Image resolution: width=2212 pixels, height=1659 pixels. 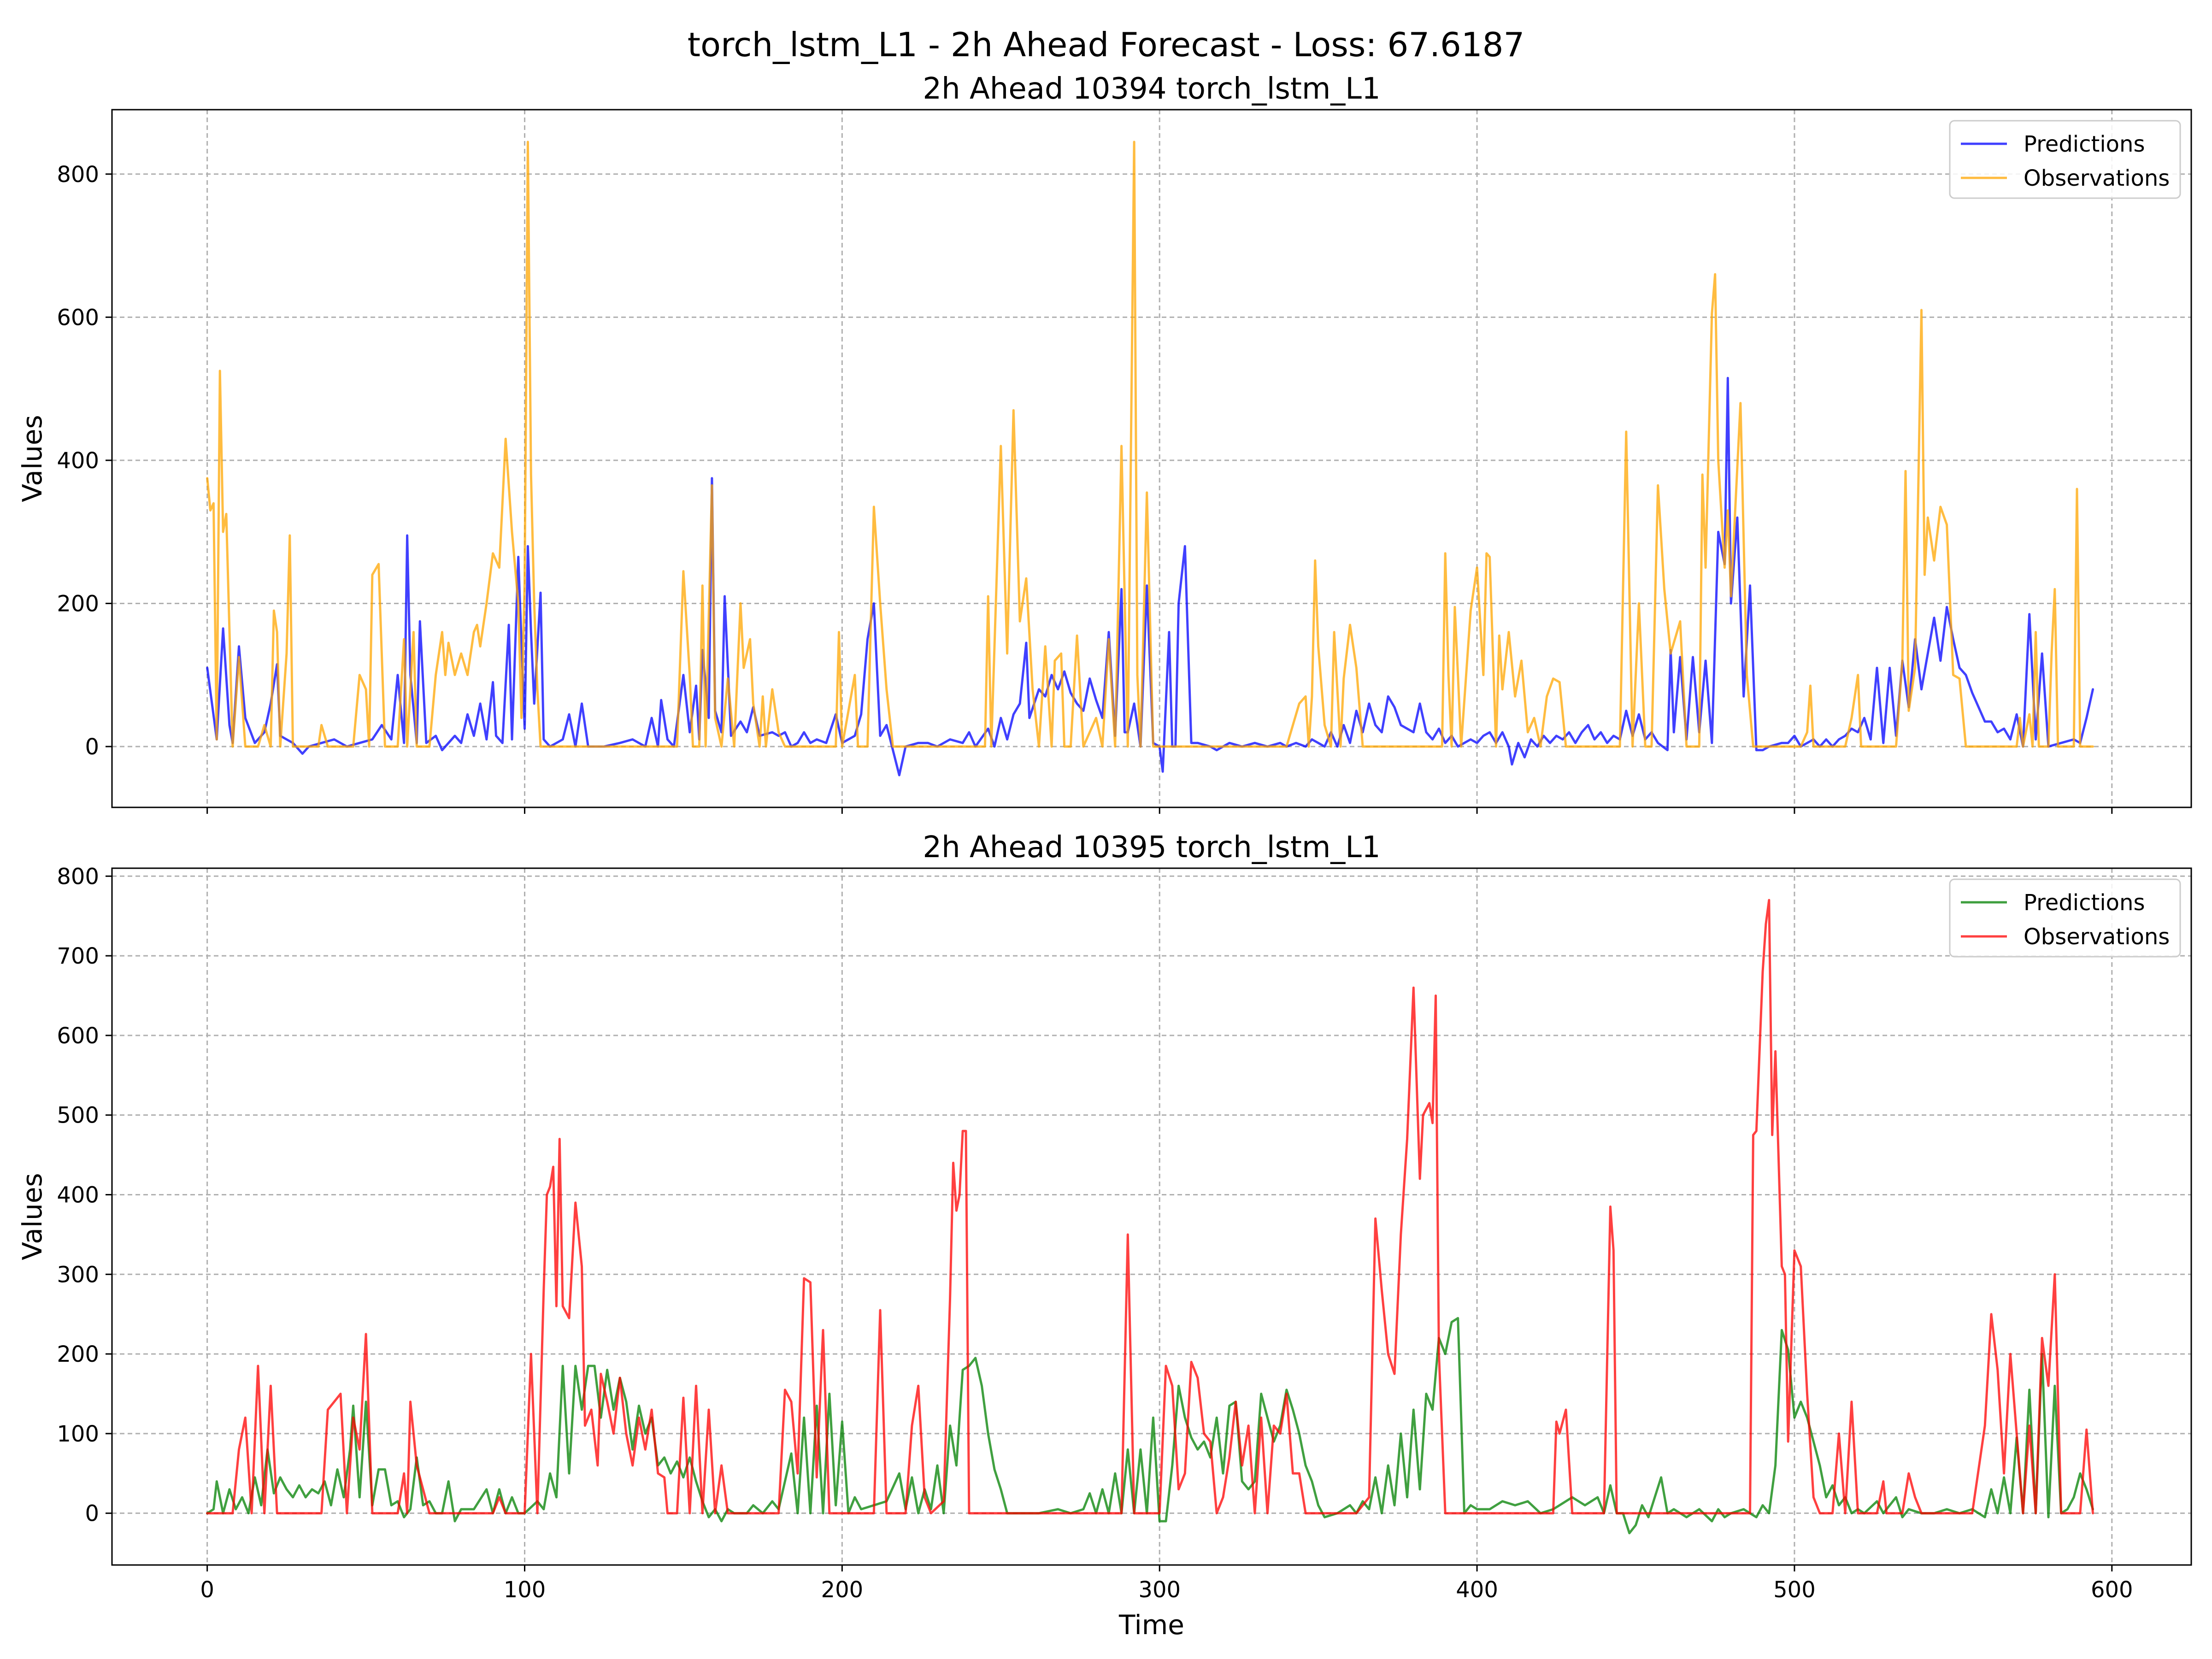 What do you see at coordinates (1151, 89) in the screenshot?
I see `panel-title: 2h Ahead 10394 torch_lstm_L1` at bounding box center [1151, 89].